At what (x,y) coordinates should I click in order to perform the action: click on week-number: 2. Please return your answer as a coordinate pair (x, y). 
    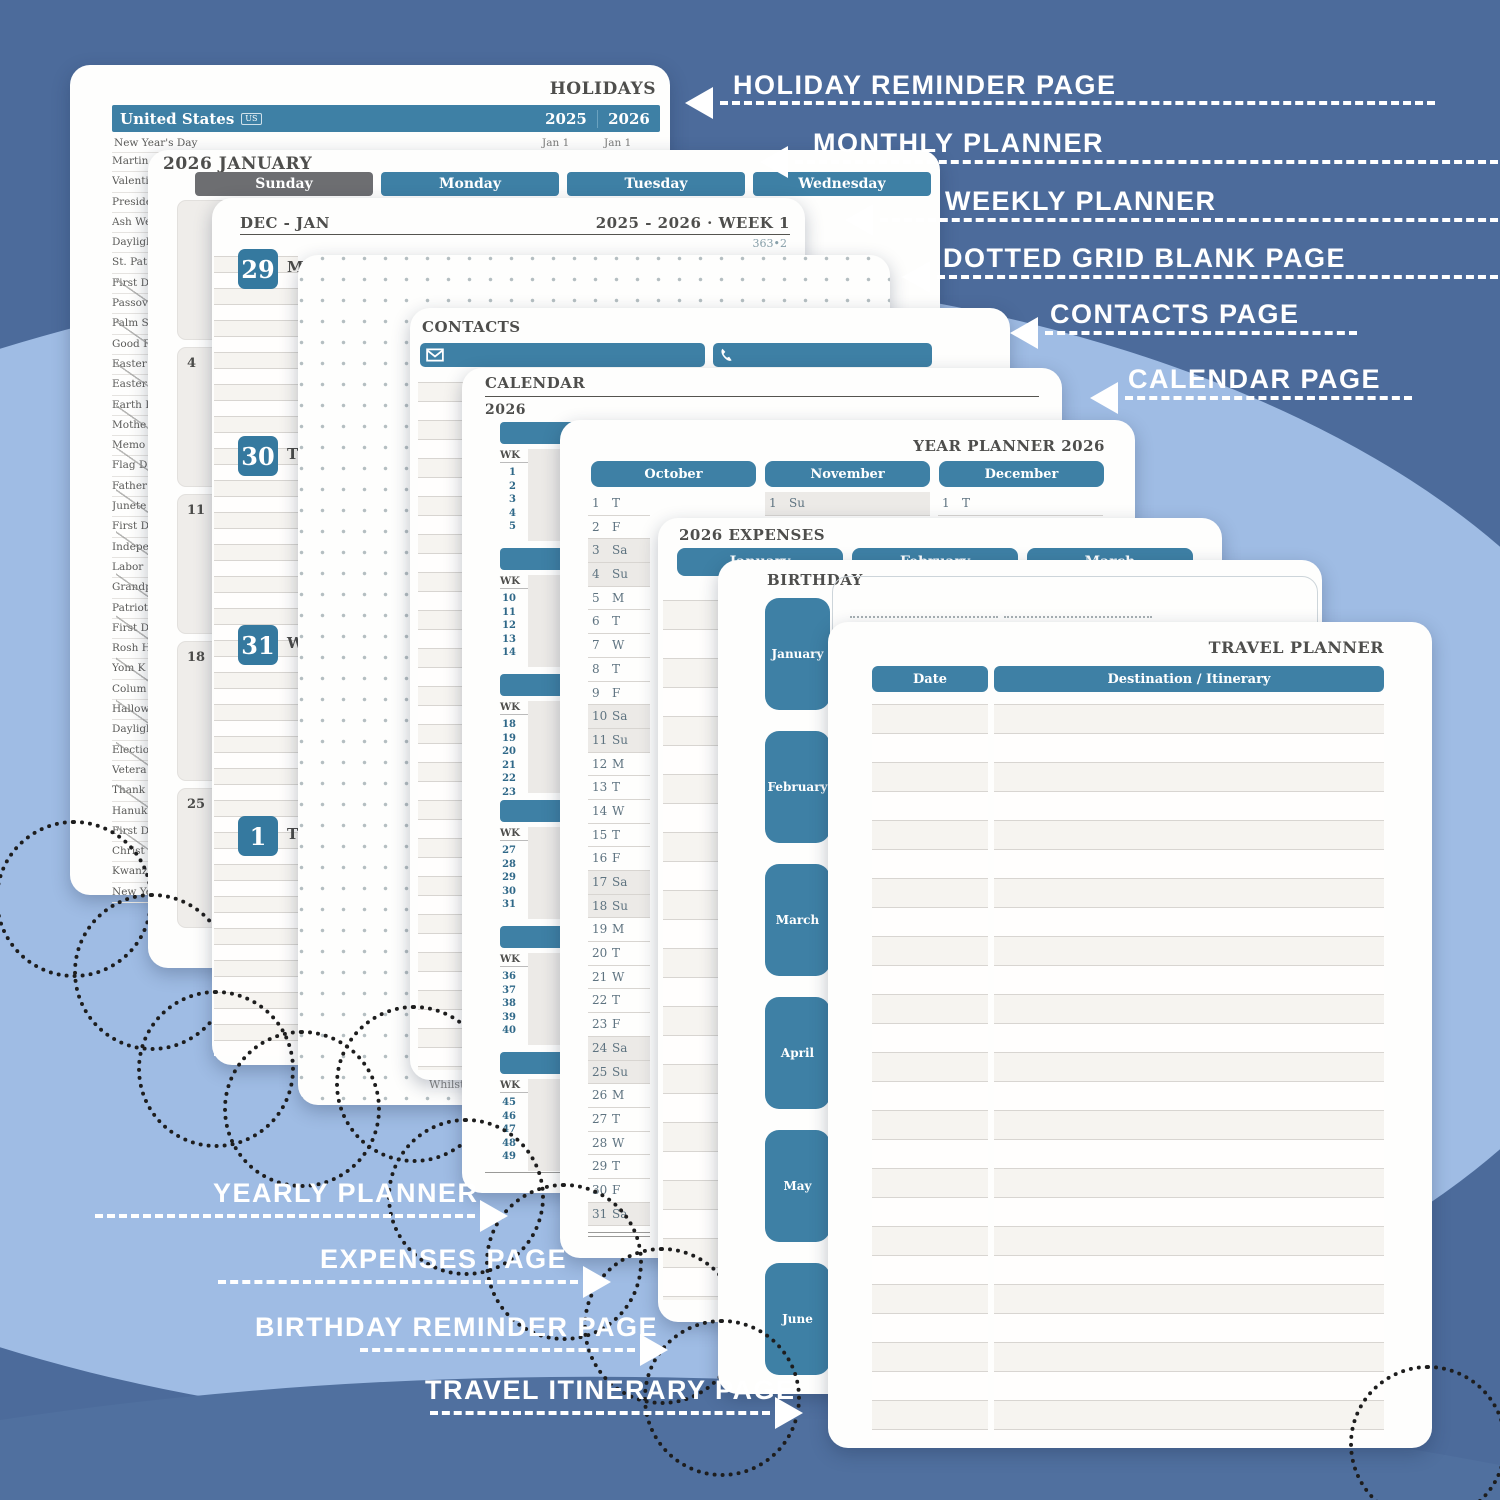
    Looking at the image, I should click on (512, 486).